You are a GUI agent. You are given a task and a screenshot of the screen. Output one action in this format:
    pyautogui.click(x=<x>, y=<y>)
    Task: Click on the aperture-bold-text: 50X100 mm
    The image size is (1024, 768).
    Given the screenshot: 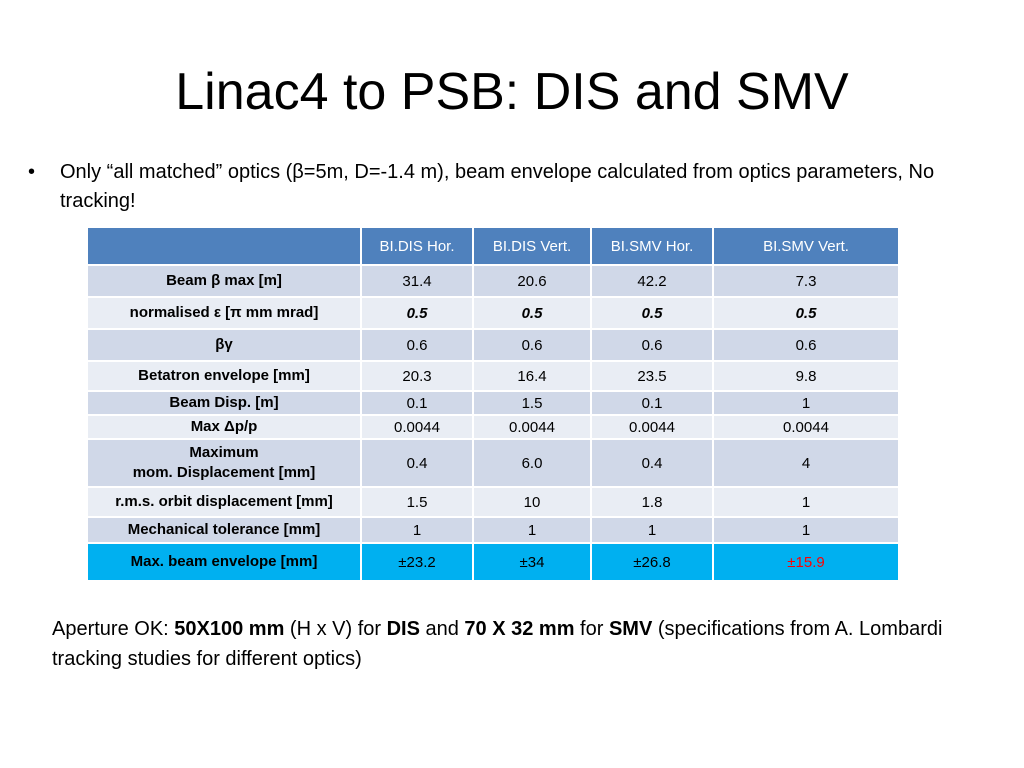 What is the action you would take?
    pyautogui.click(x=229, y=629)
    